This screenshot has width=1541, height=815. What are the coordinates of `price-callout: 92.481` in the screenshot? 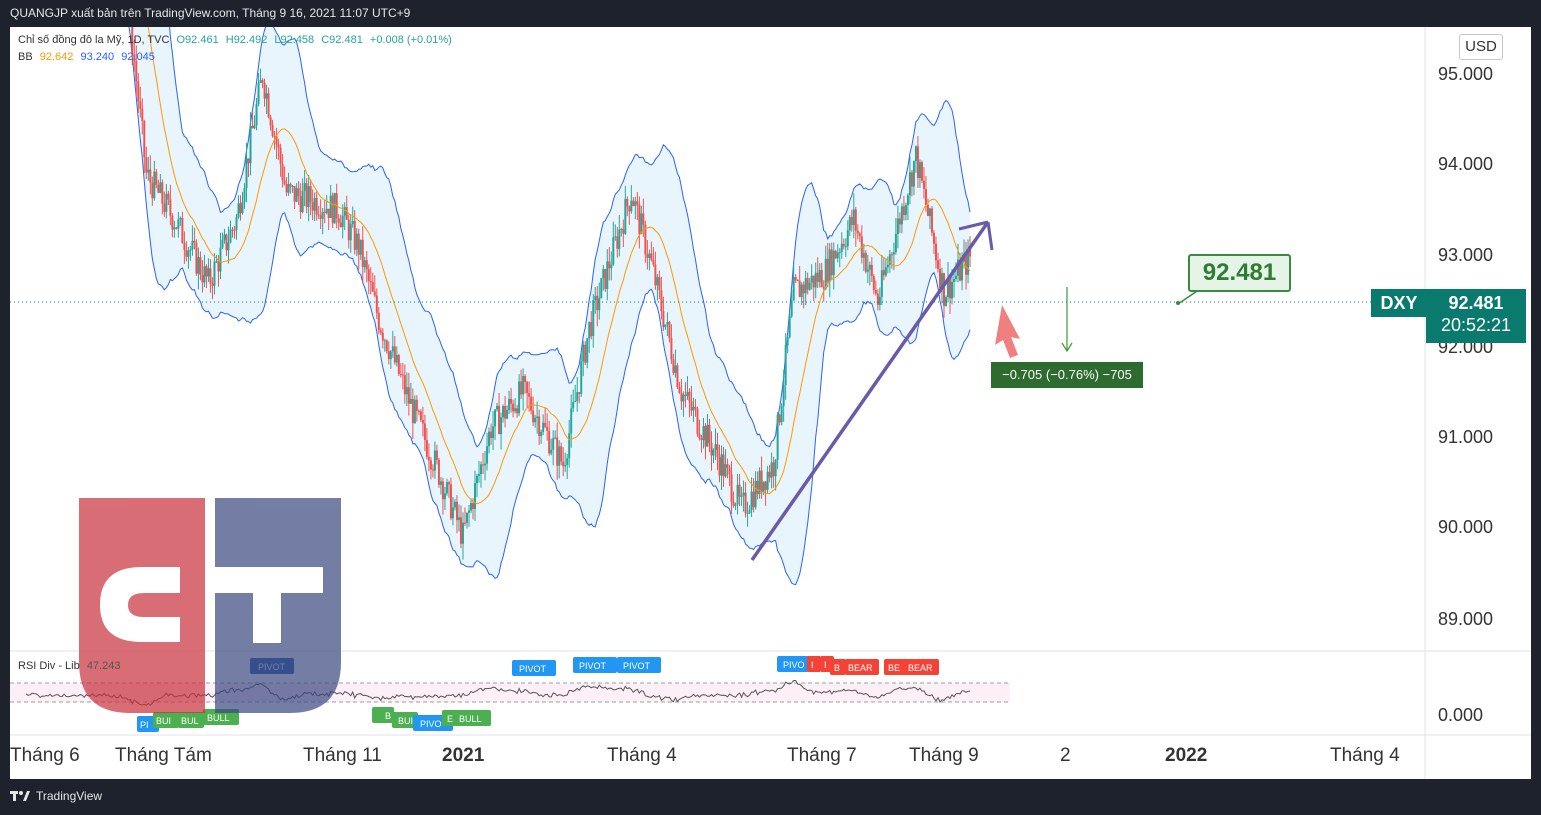 It's located at (1239, 273).